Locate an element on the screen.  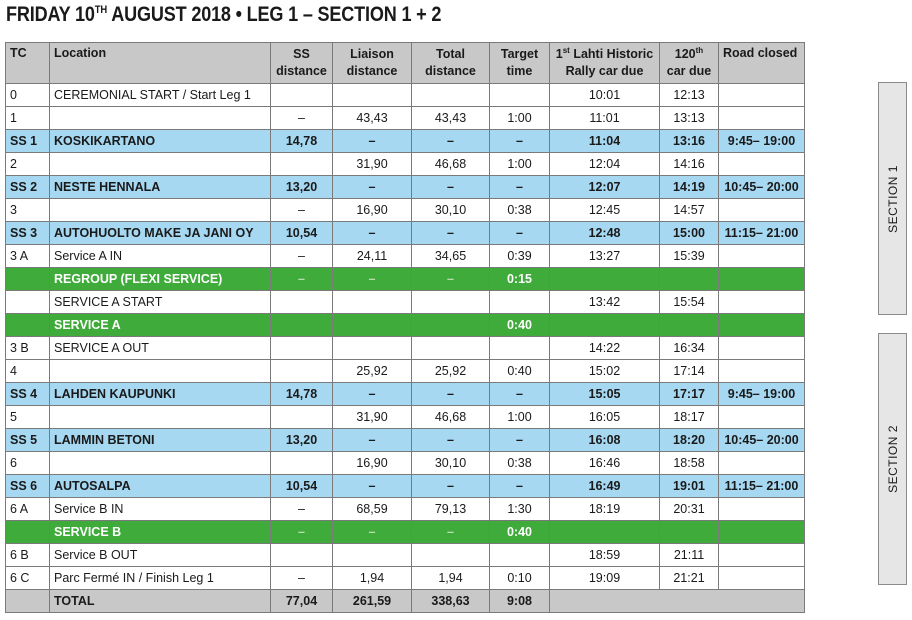
table-row: SERVICE A START 13:42 15:54 is located at coordinates (405, 302).